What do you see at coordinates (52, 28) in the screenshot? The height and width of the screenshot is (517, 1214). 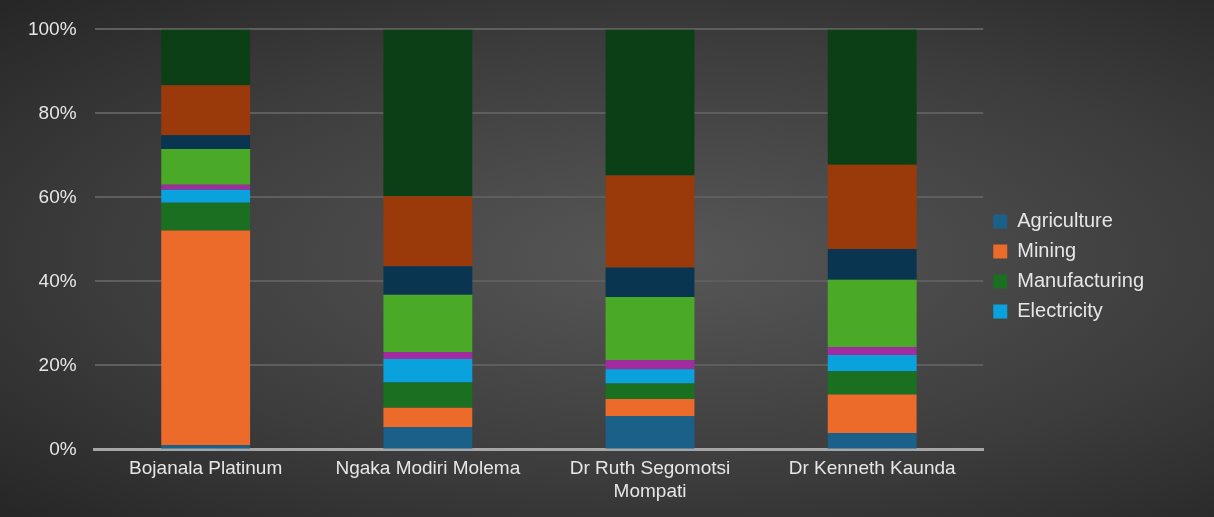 I see `y-tick-label: 100%` at bounding box center [52, 28].